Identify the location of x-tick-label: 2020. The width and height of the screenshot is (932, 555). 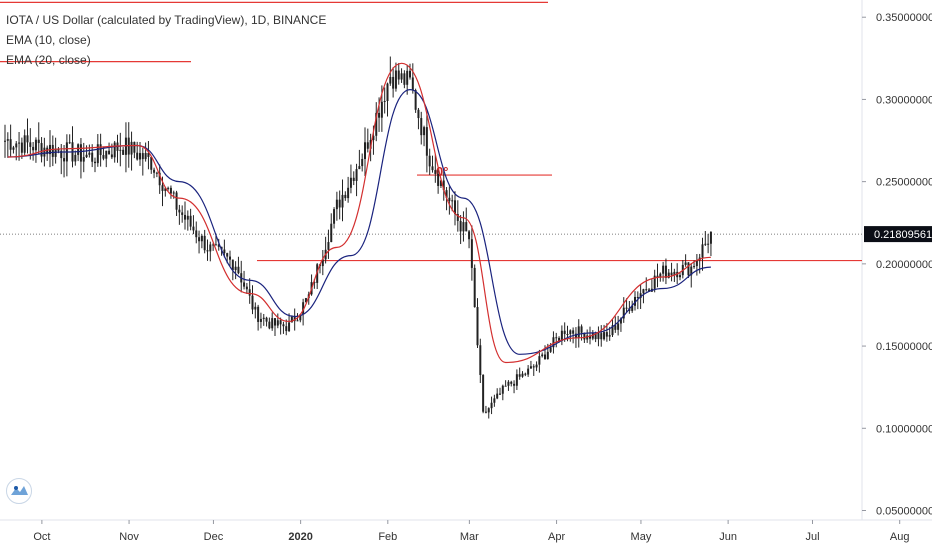
(300, 537).